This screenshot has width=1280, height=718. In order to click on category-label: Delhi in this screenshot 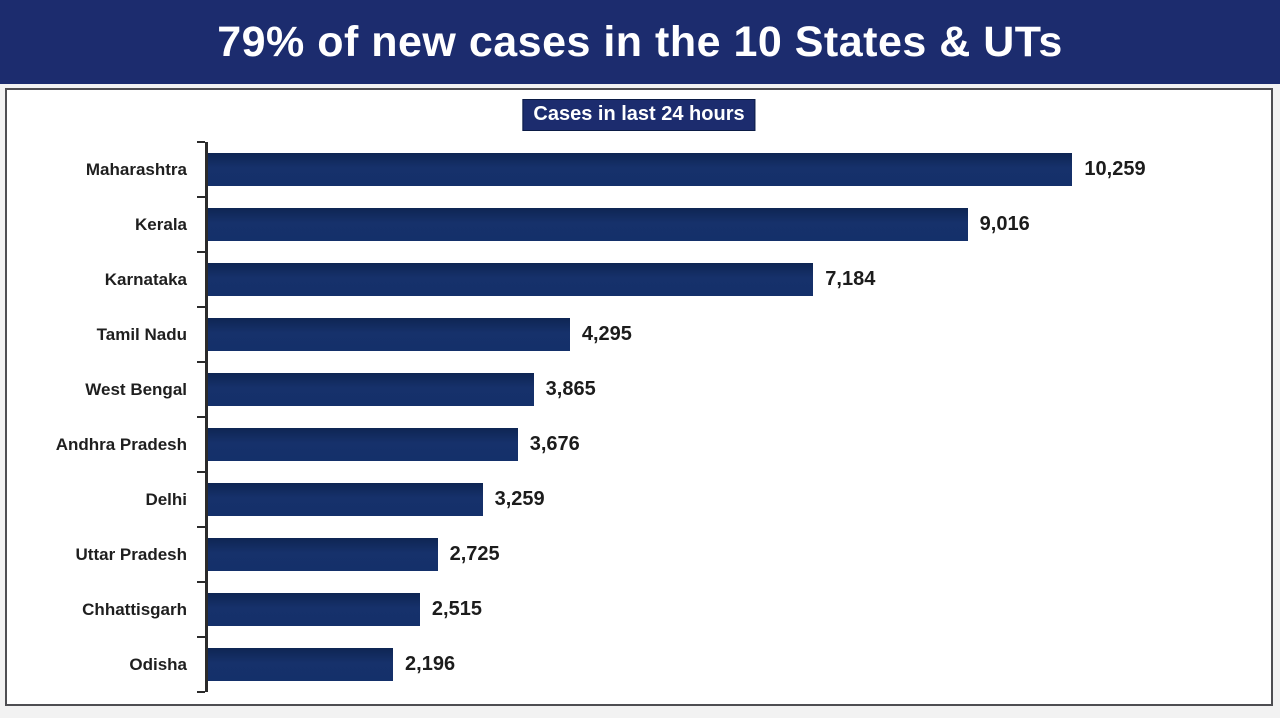, I will do `click(166, 499)`.